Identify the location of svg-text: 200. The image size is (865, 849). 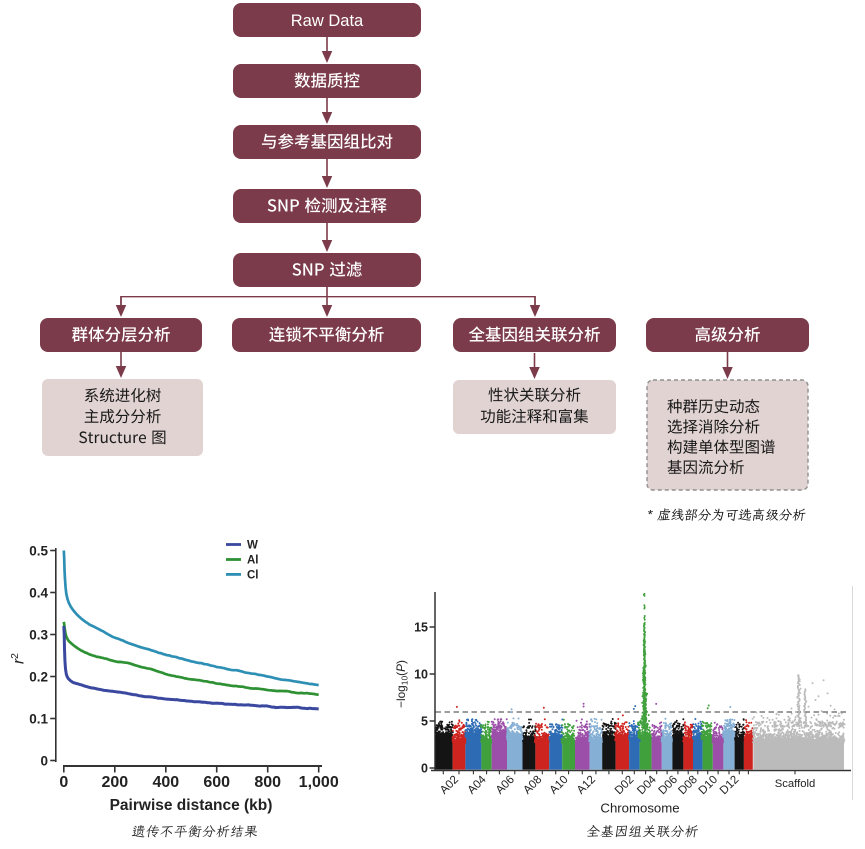
(114, 782).